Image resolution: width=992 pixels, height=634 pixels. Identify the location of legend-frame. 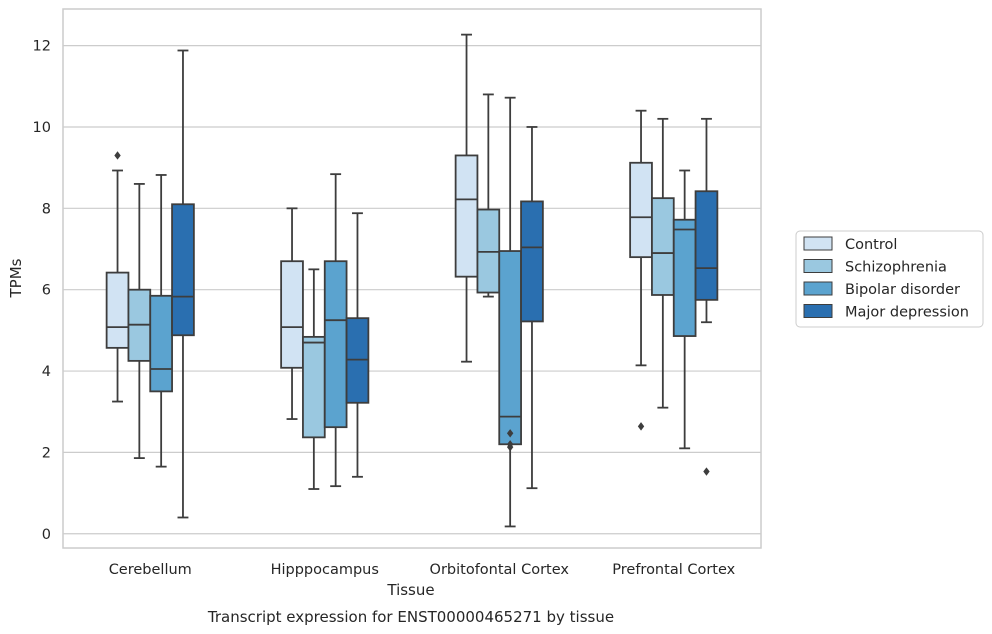
(889, 279).